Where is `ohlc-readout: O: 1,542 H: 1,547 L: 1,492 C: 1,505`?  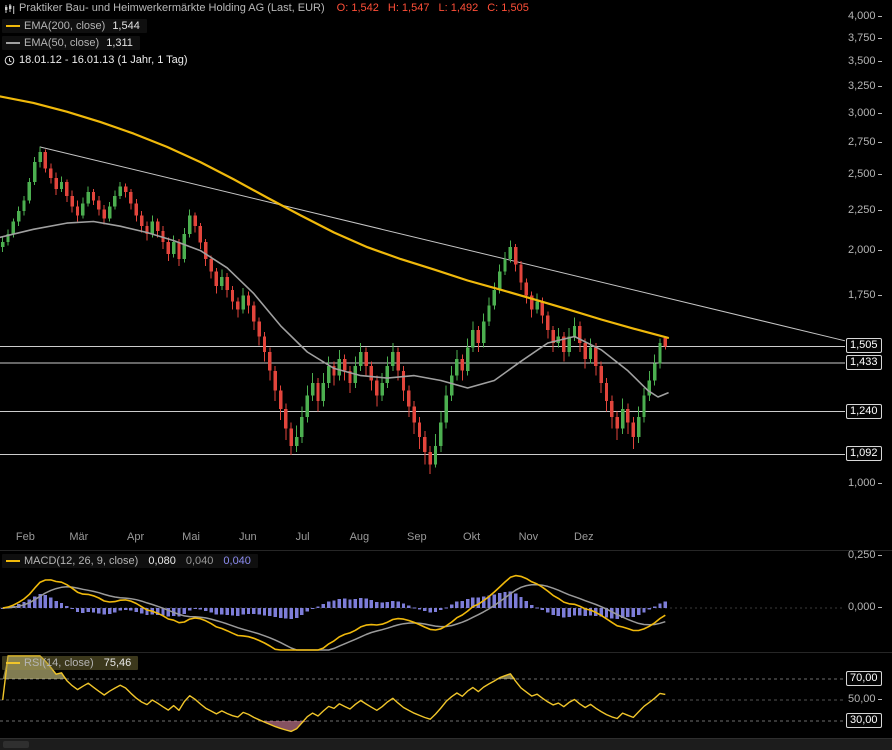 ohlc-readout: O: 1,542 H: 1,547 L: 1,492 C: 1,505 is located at coordinates (433, 8).